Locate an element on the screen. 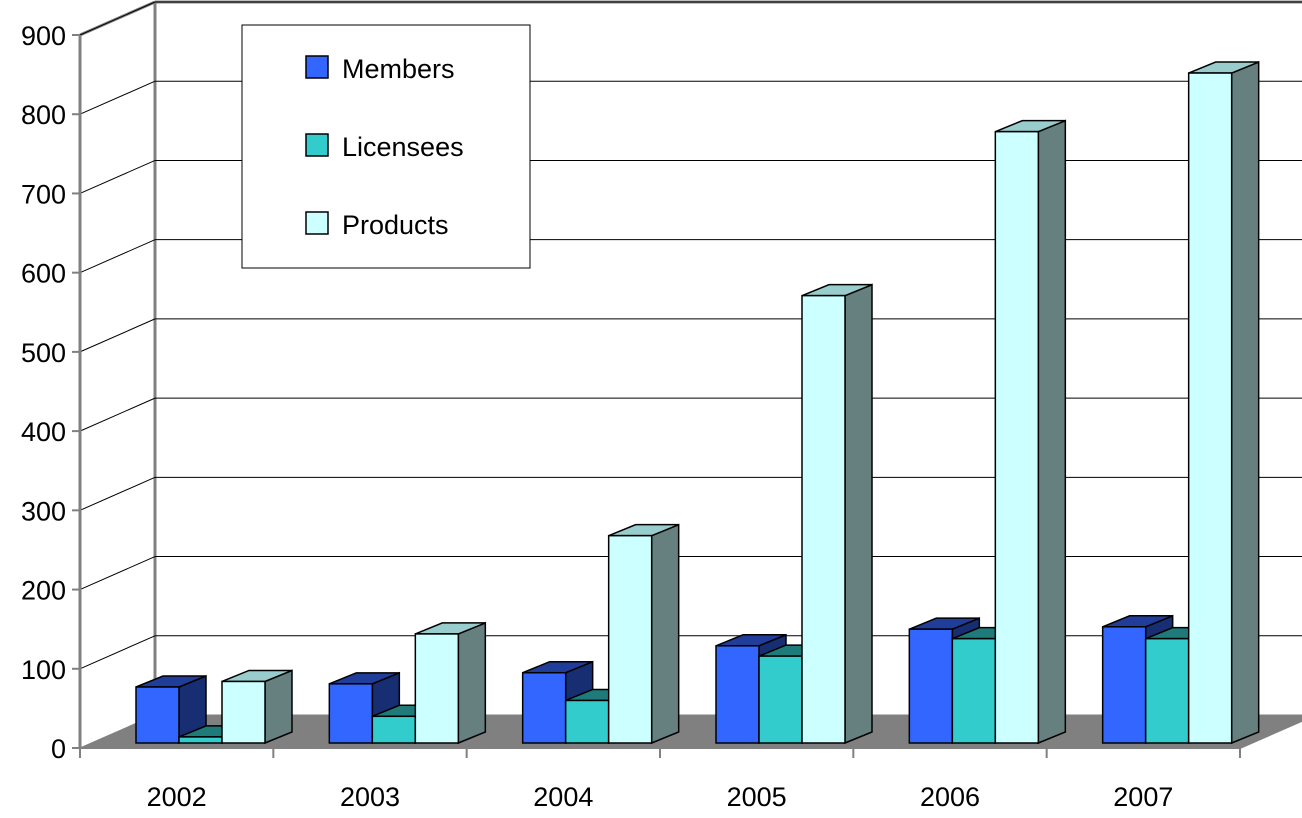 The image size is (1302, 818). y-tick-label: 200 is located at coordinates (43, 591).